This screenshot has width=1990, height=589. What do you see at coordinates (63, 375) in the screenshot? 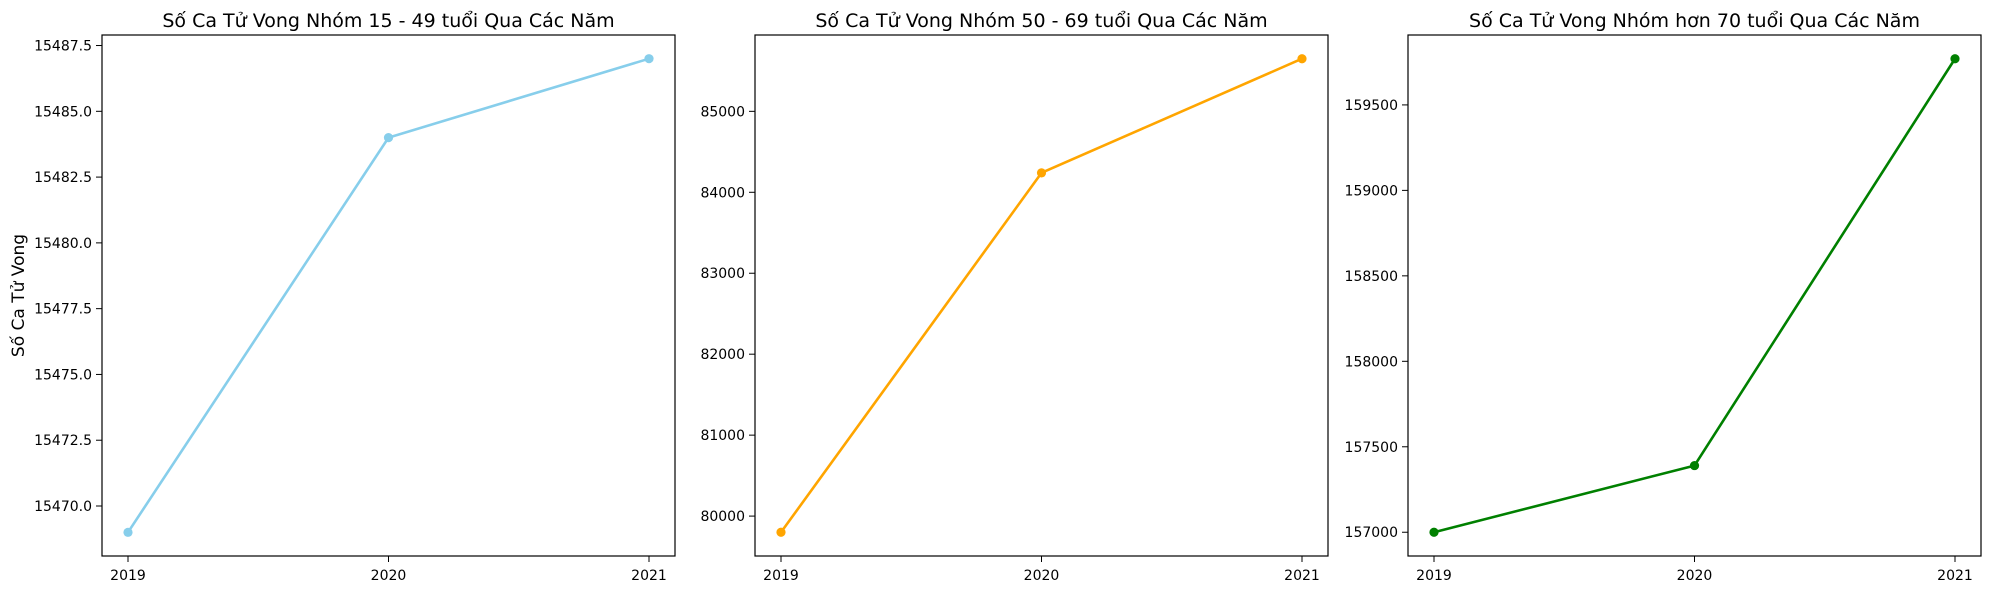
I see `y-tick-label: 15475.0` at bounding box center [63, 375].